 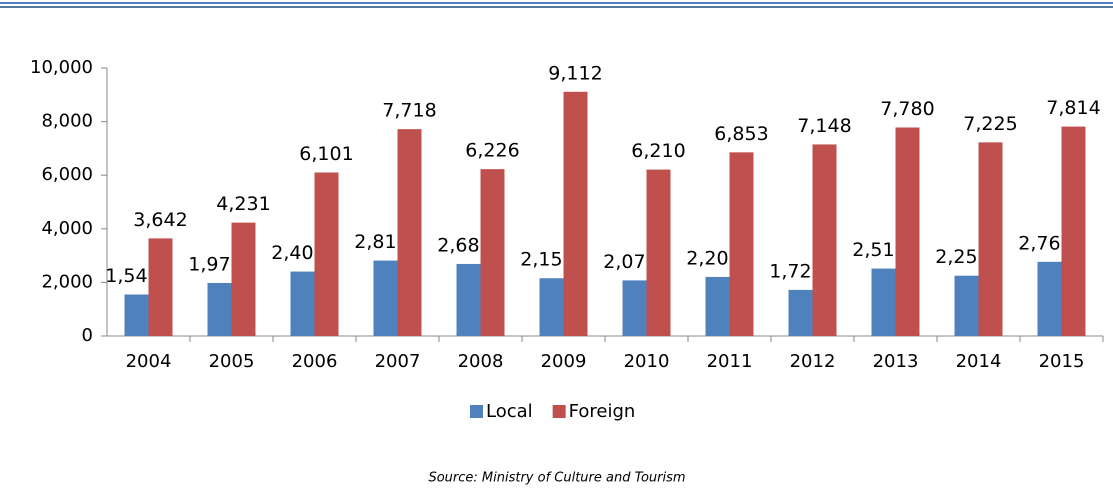 I want to click on x-tick-label: 2012, so click(x=813, y=361).